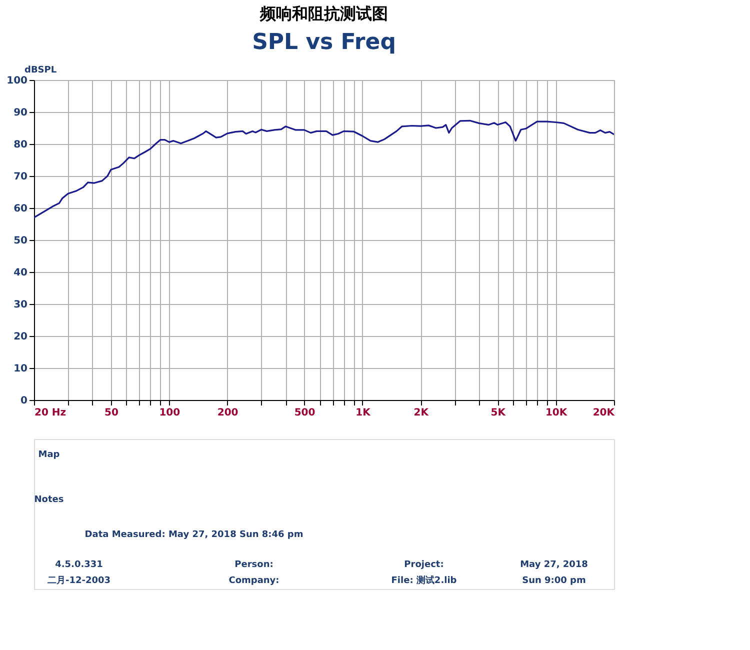 The height and width of the screenshot is (650, 750). What do you see at coordinates (498, 413) in the screenshot?
I see `x-tick-label: 5K` at bounding box center [498, 413].